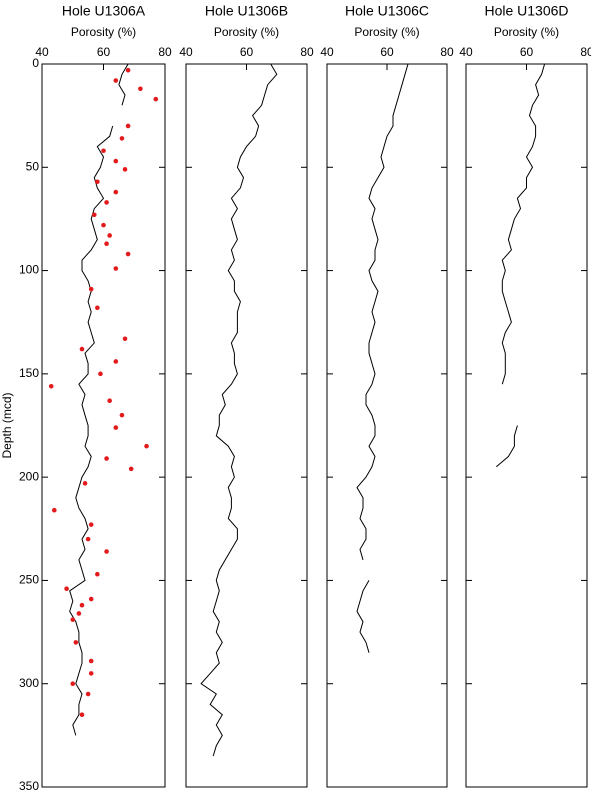  What do you see at coordinates (29, 270) in the screenshot?
I see `y-tick-label: 100` at bounding box center [29, 270].